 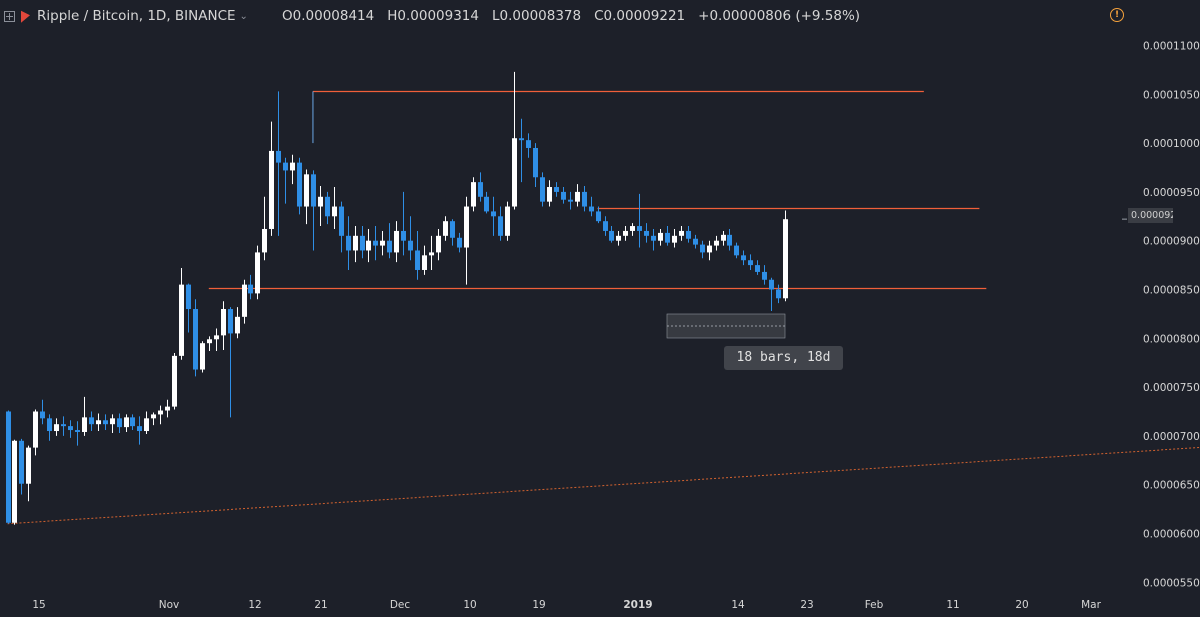 I want to click on measure-box, so click(x=726, y=326).